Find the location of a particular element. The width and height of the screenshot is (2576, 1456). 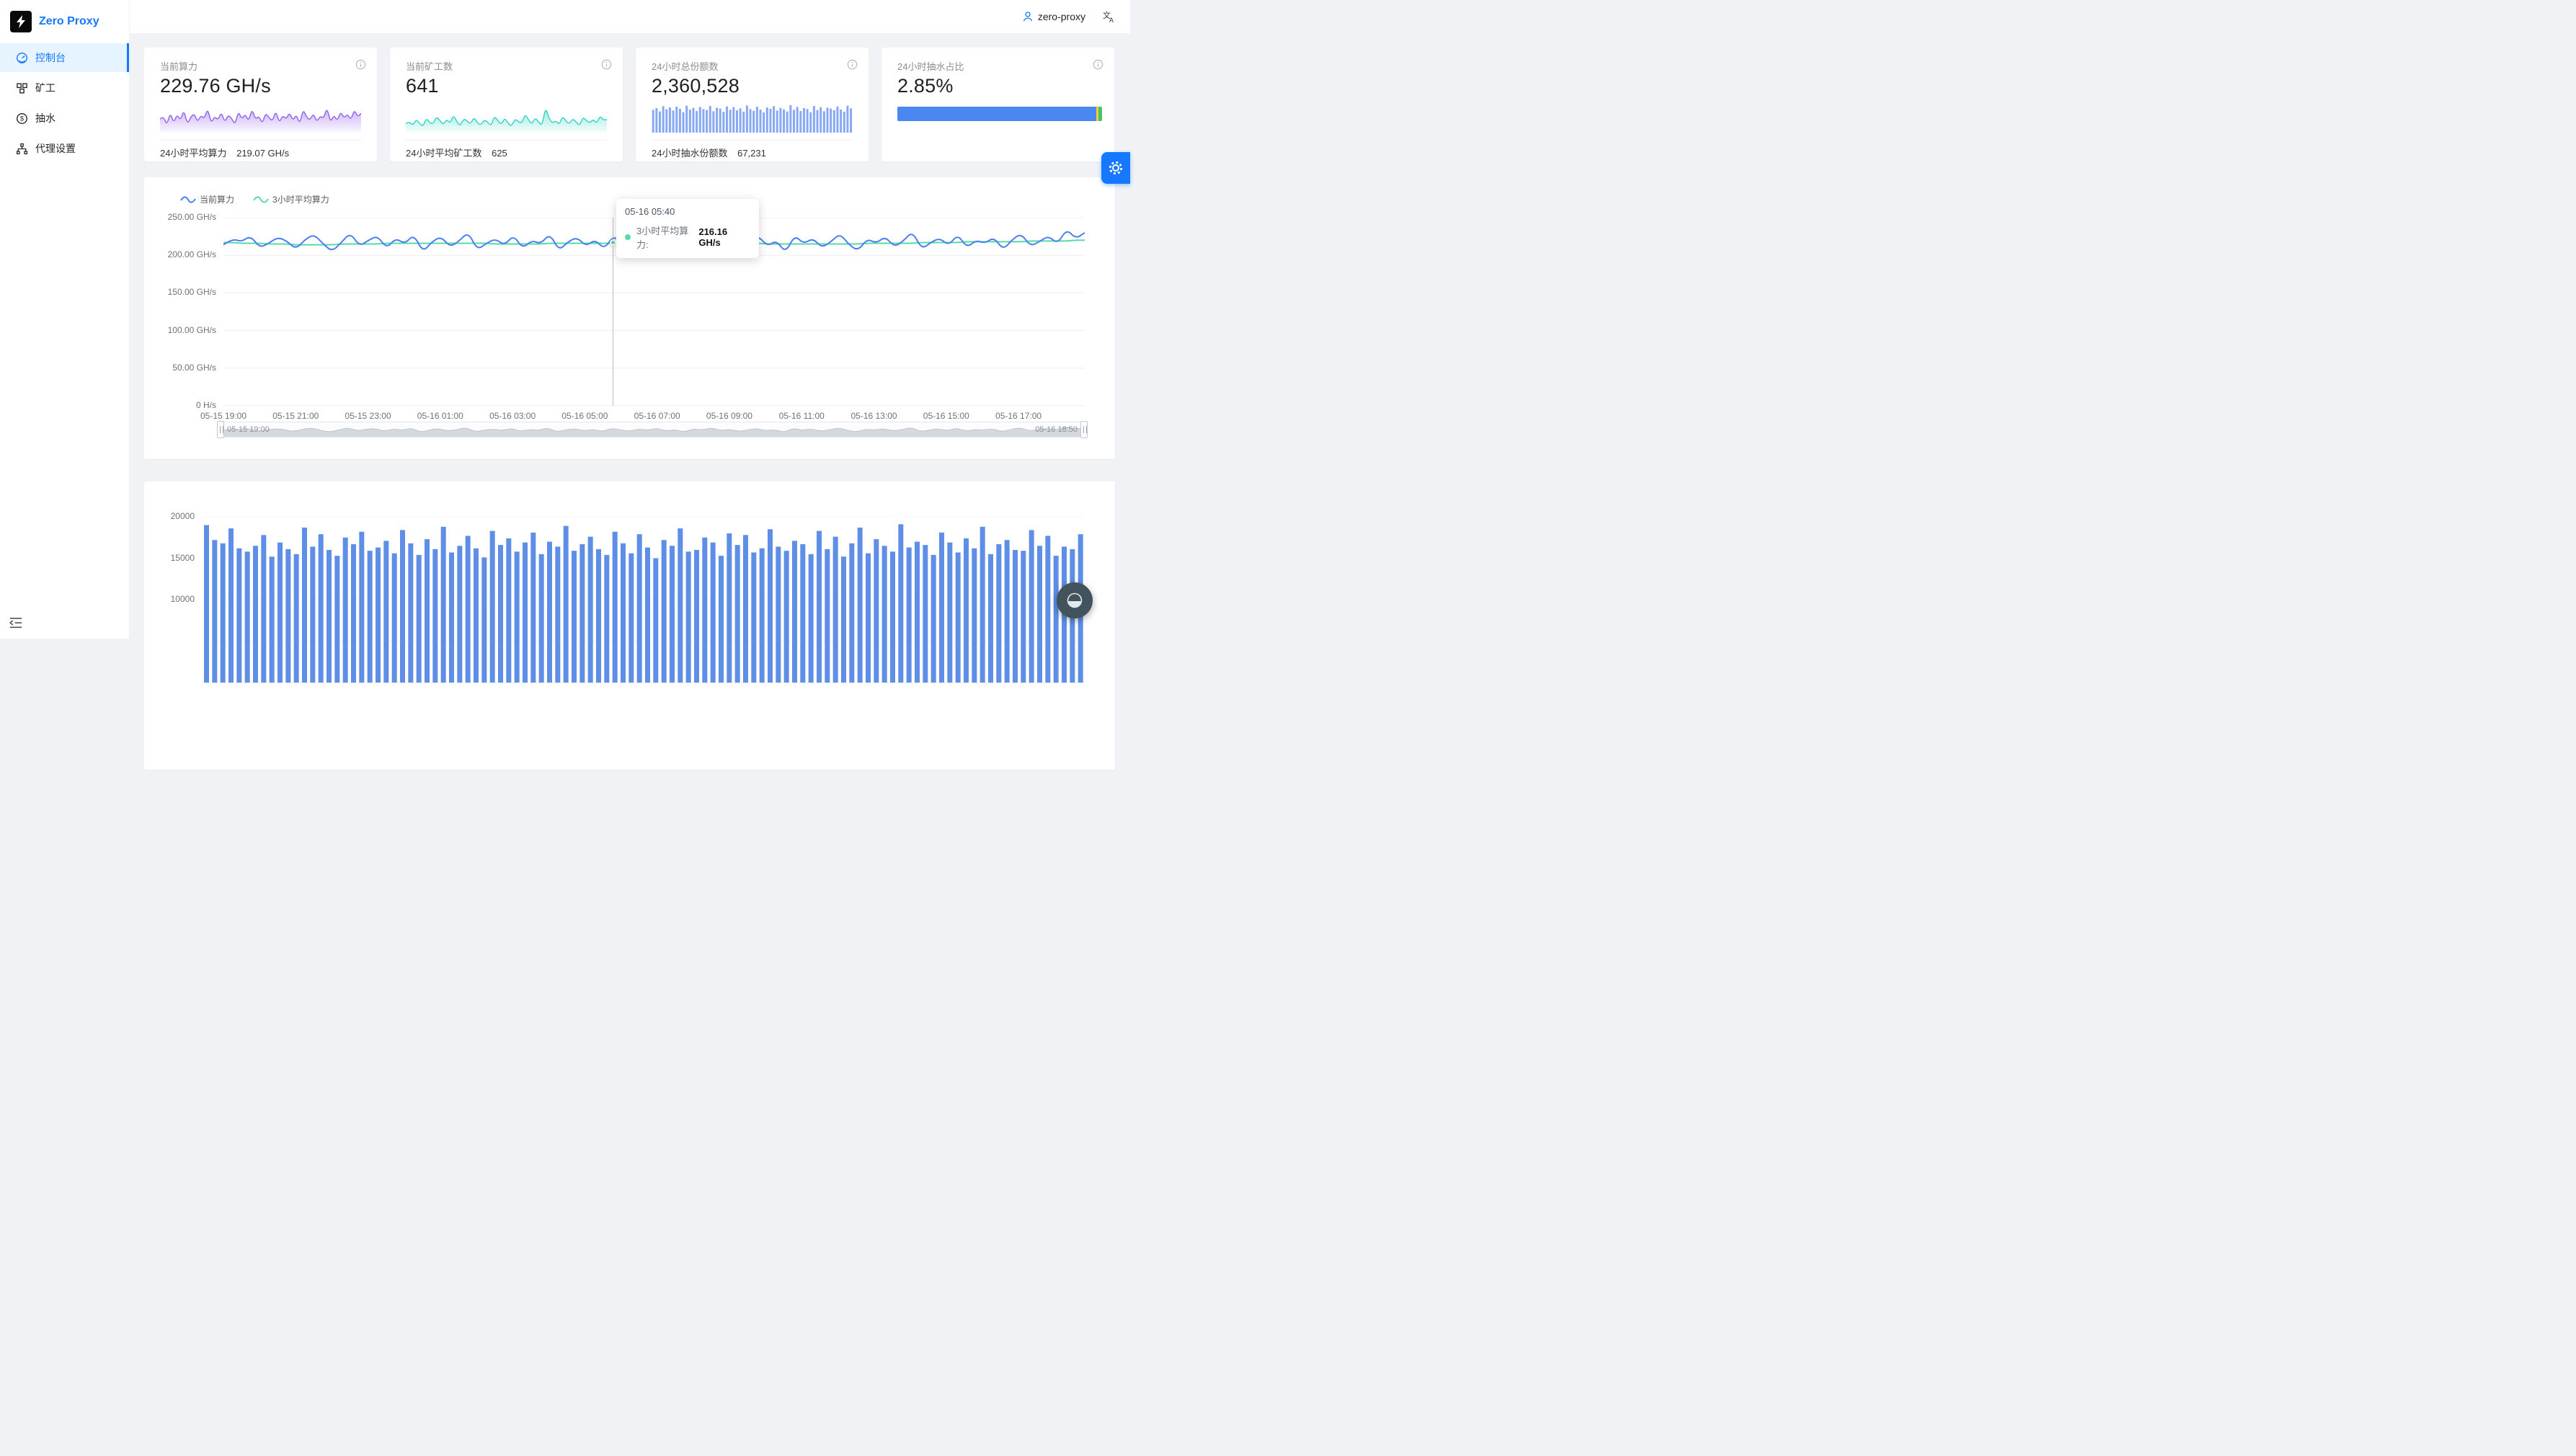

ratio-segment-normal-shares is located at coordinates (997, 114).